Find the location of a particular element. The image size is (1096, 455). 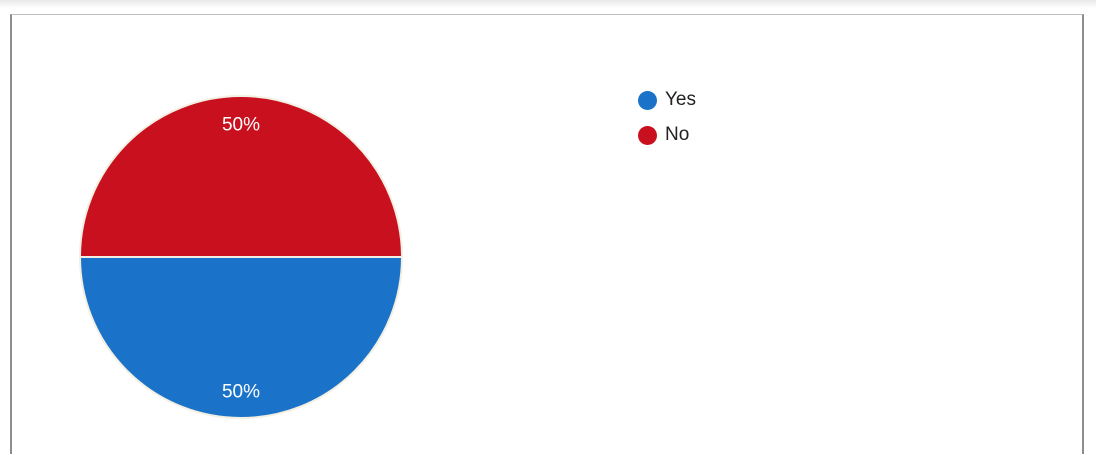

legend-swatch-yes is located at coordinates (647, 100).